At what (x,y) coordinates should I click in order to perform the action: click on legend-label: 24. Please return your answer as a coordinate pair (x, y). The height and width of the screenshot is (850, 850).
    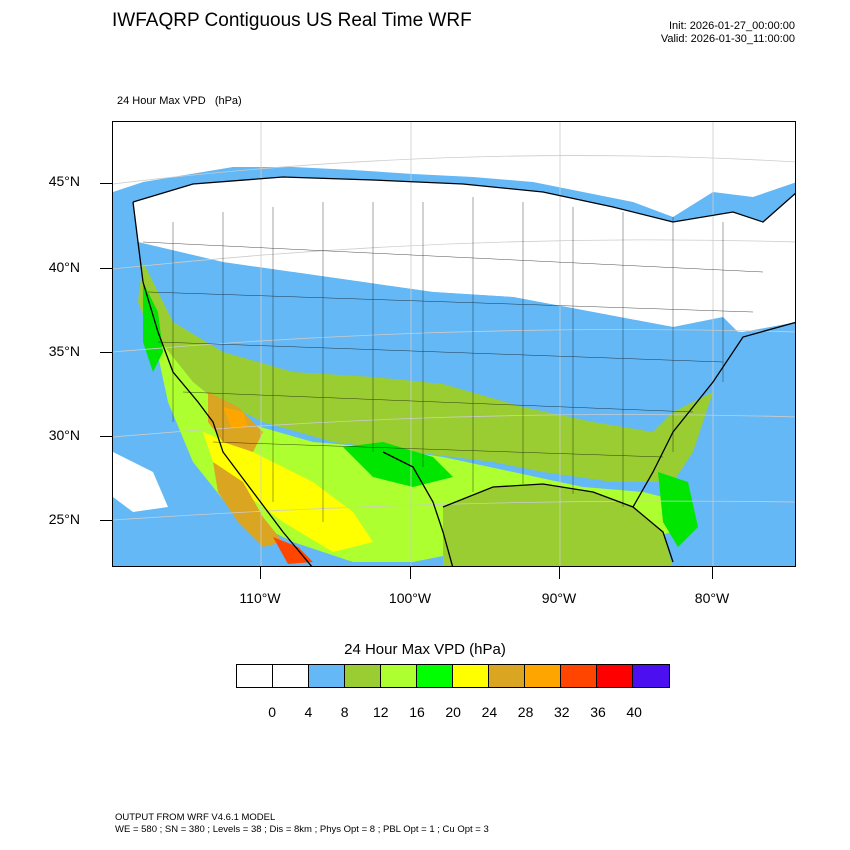
    Looking at the image, I should click on (489, 712).